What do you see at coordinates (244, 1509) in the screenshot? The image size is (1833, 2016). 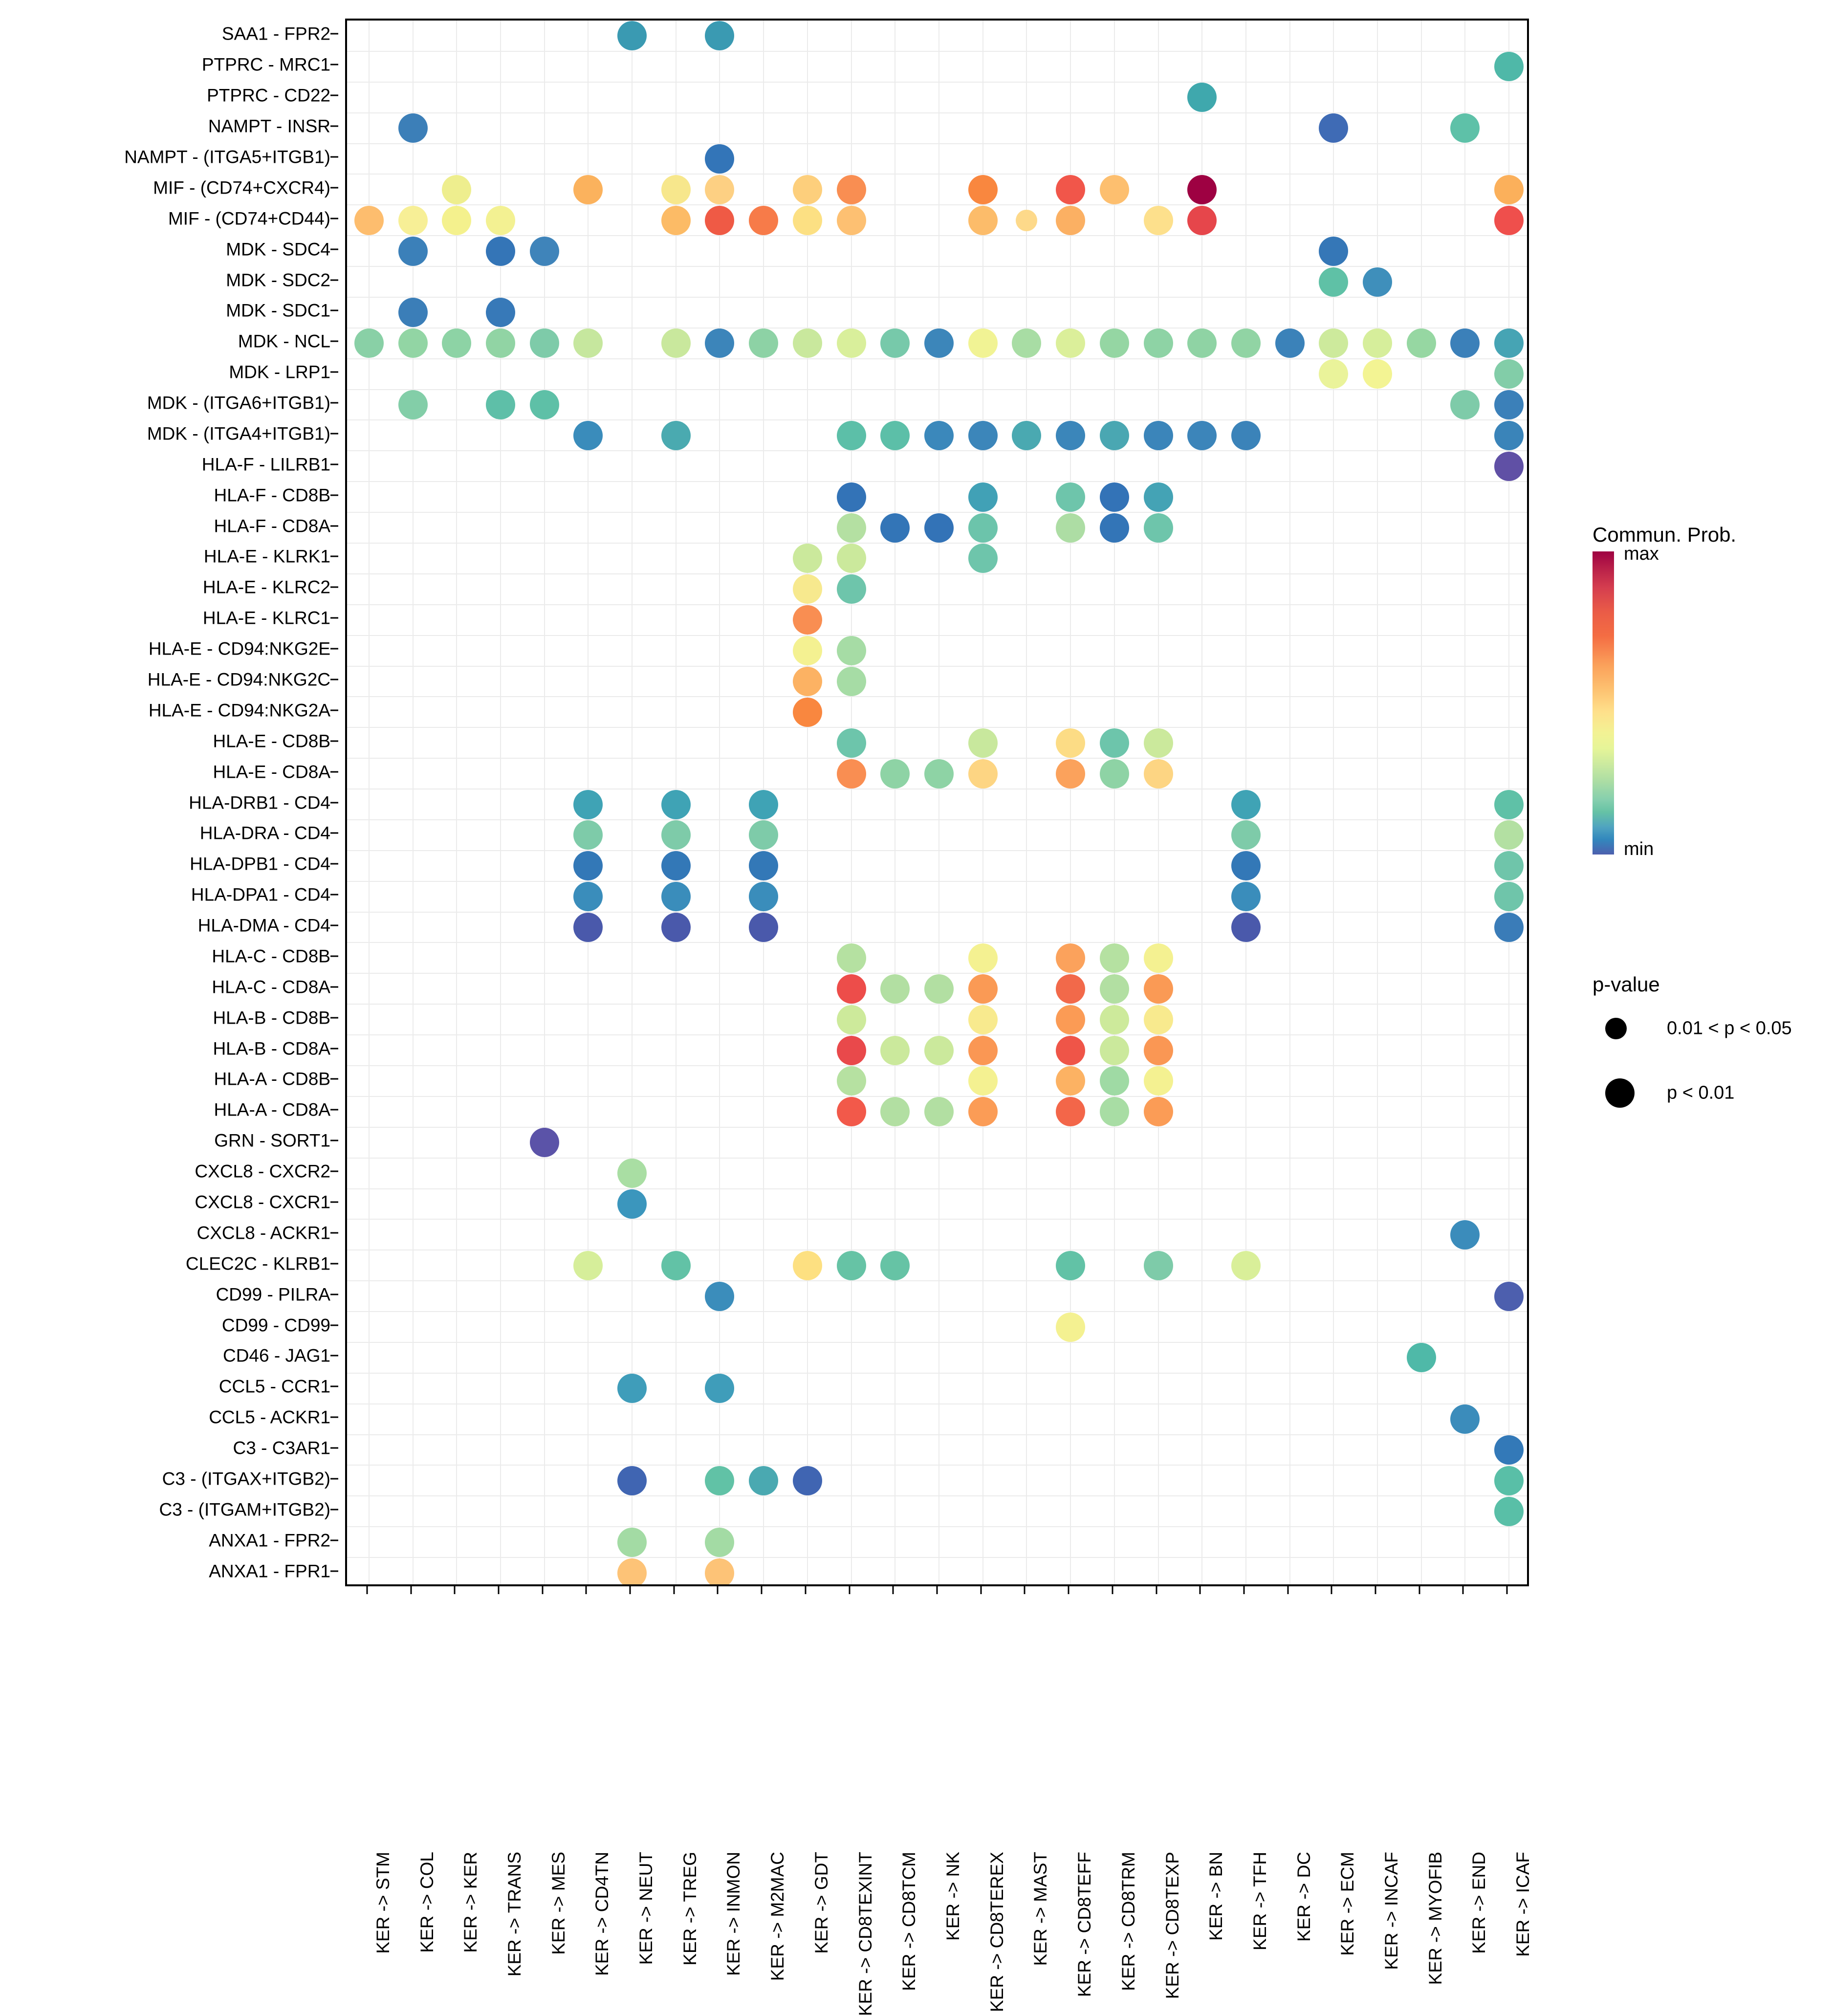 I see `y-axis-tick-label: C3 - (ITGAM+ITGB2)` at bounding box center [244, 1509].